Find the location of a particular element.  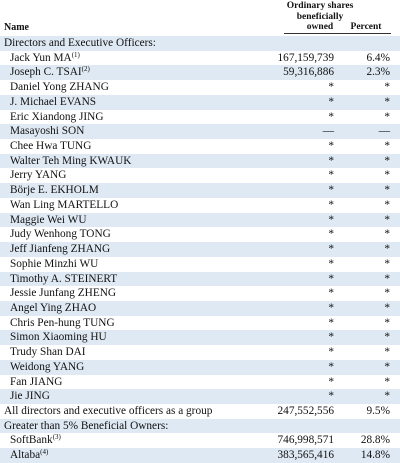

table-row: J. Michael EVANS * * is located at coordinates (200, 102).